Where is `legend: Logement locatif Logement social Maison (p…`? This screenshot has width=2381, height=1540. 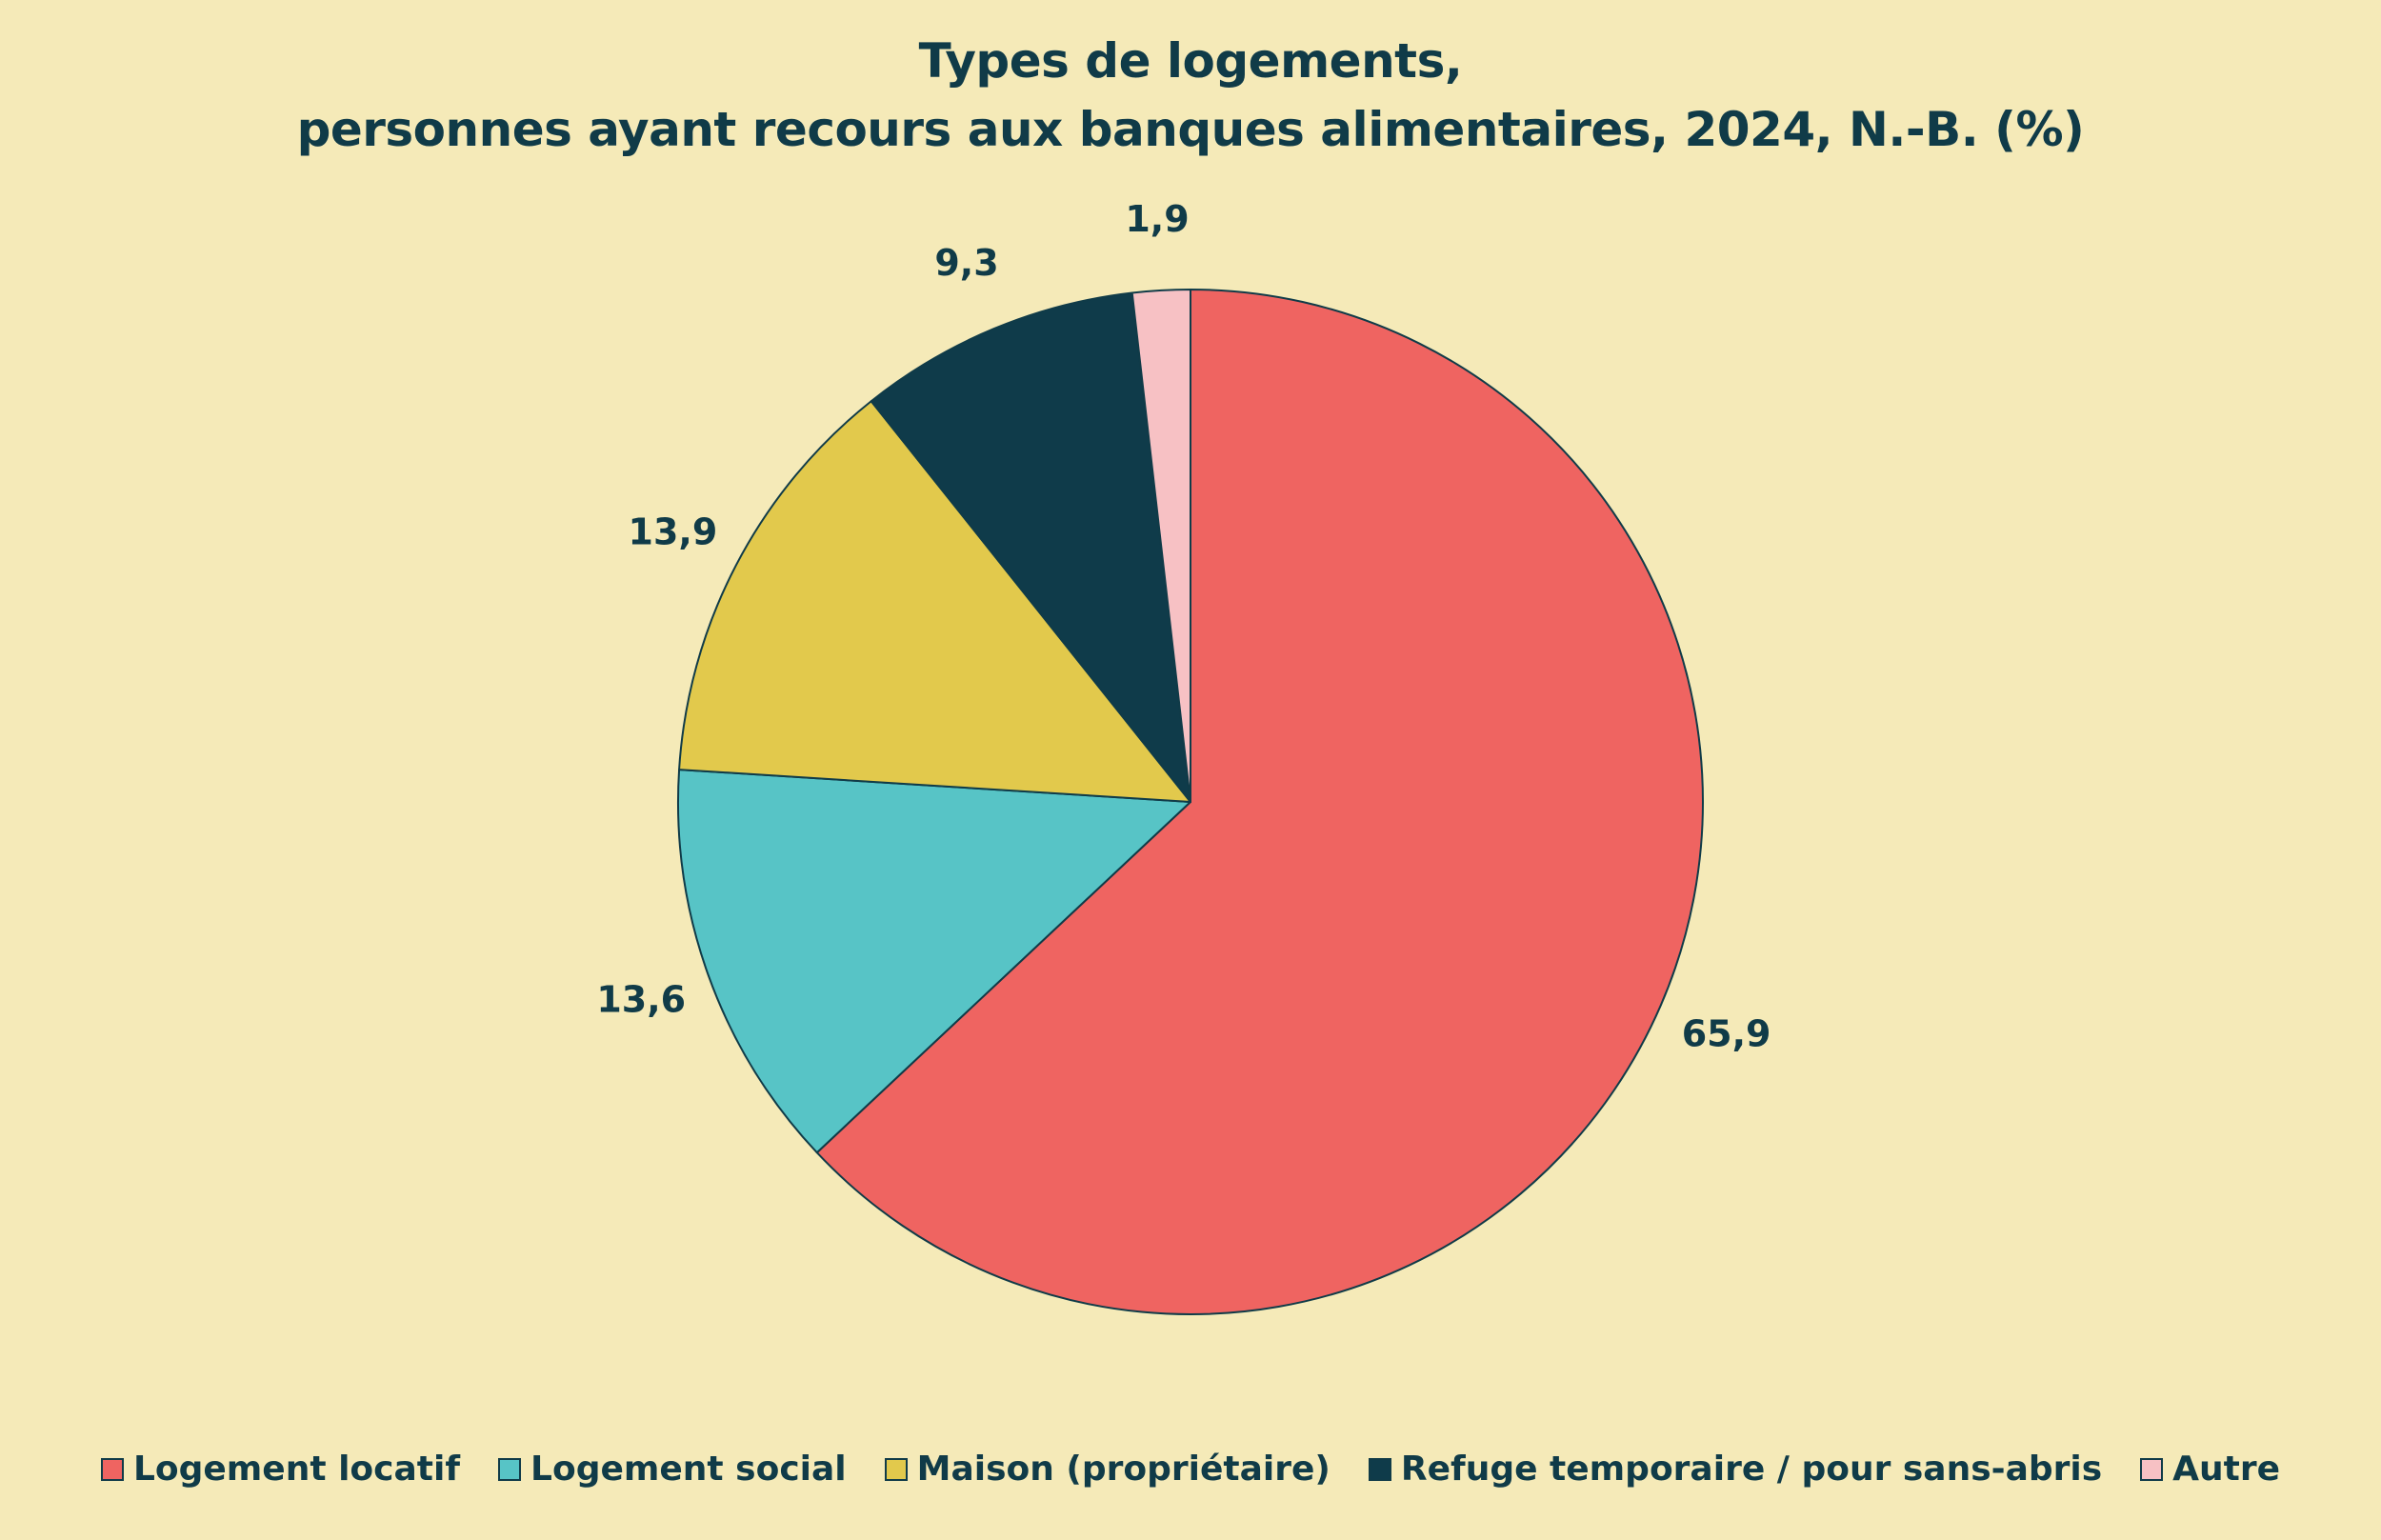 legend: Logement locatif Logement social Maison (p… is located at coordinates (1190, 1469).